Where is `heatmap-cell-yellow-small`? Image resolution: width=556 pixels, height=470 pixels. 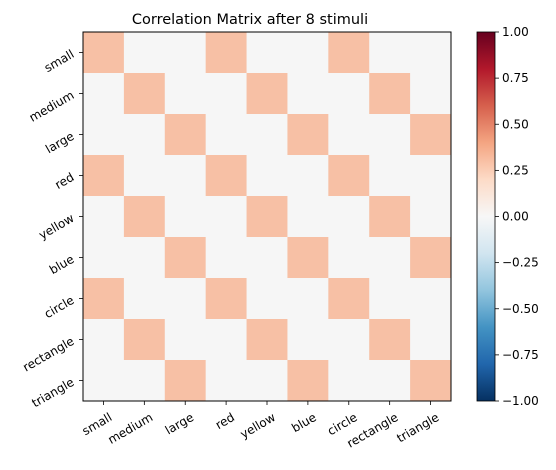
heatmap-cell-yellow-small is located at coordinates (104, 217).